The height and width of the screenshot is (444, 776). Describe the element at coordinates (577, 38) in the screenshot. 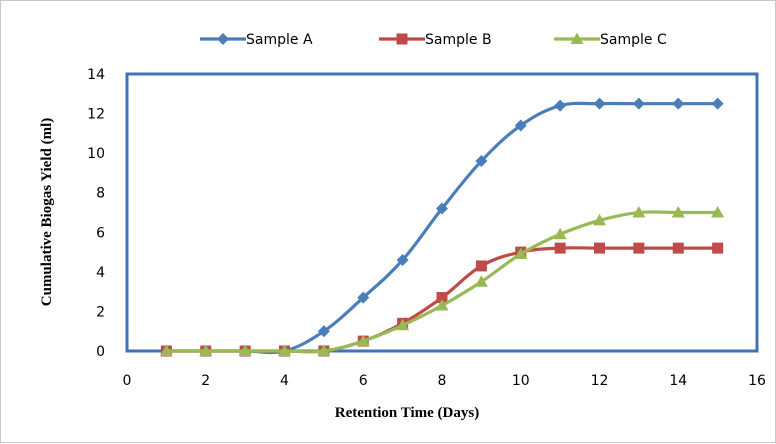

I see `legend-marker-sample-c` at that location.